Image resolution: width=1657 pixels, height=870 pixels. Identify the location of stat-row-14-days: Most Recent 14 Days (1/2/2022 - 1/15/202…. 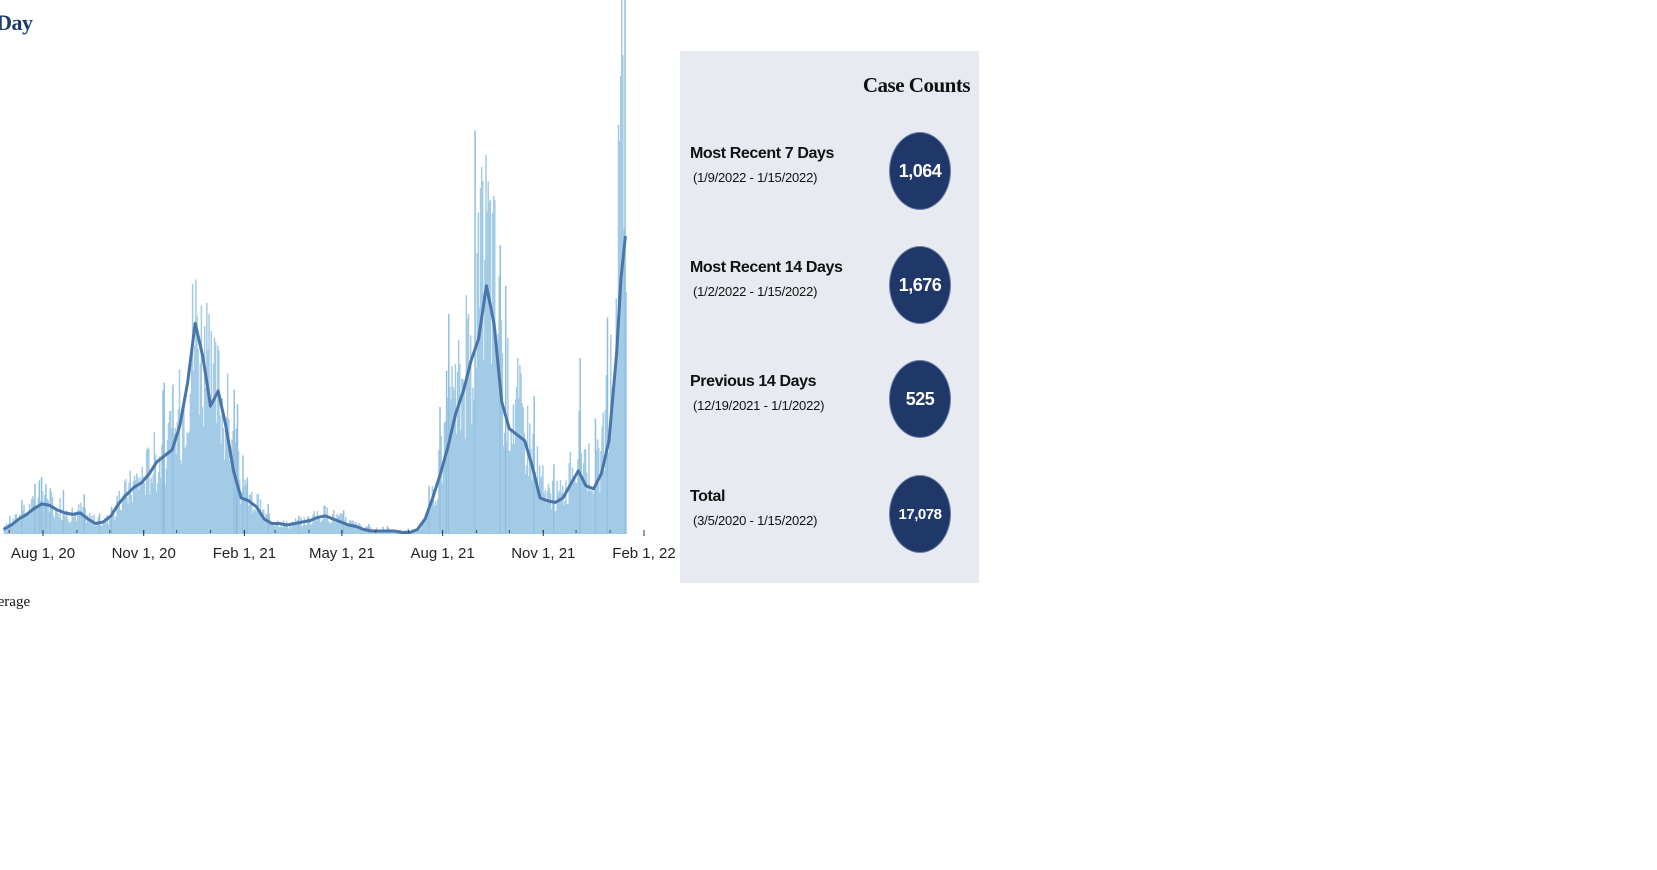
(830, 293).